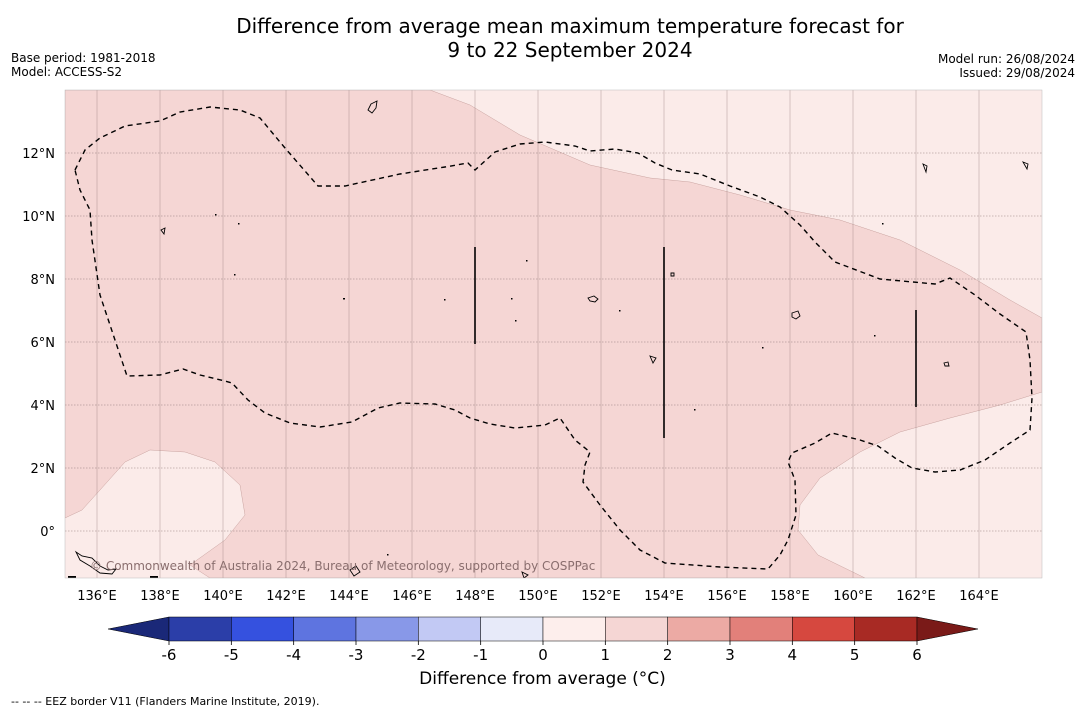 The width and height of the screenshot is (1085, 713). I want to click on lon-label: 144°E, so click(349, 596).